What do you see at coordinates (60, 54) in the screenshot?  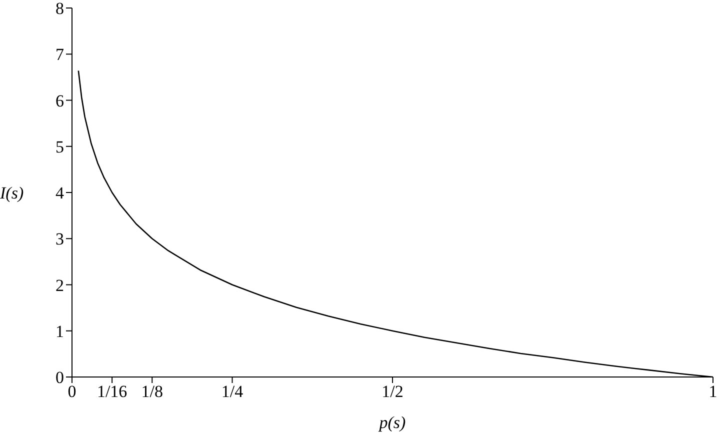 I see `y-tick-label: 7` at bounding box center [60, 54].